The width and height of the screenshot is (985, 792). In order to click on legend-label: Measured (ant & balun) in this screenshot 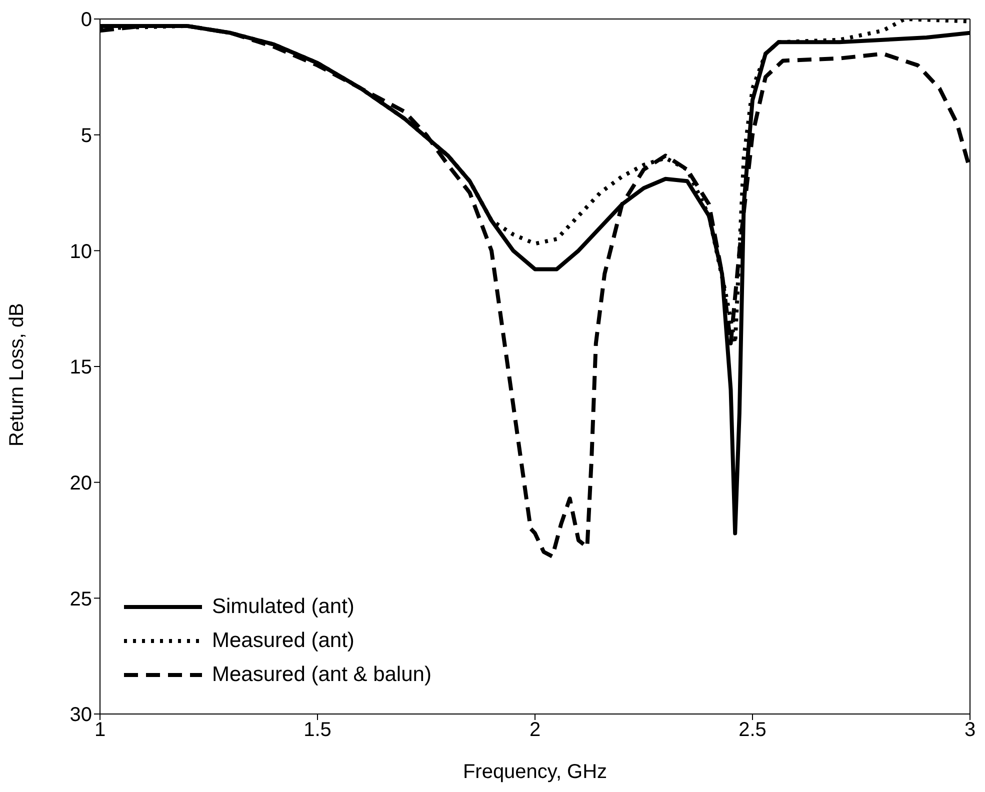, I will do `click(322, 675)`.